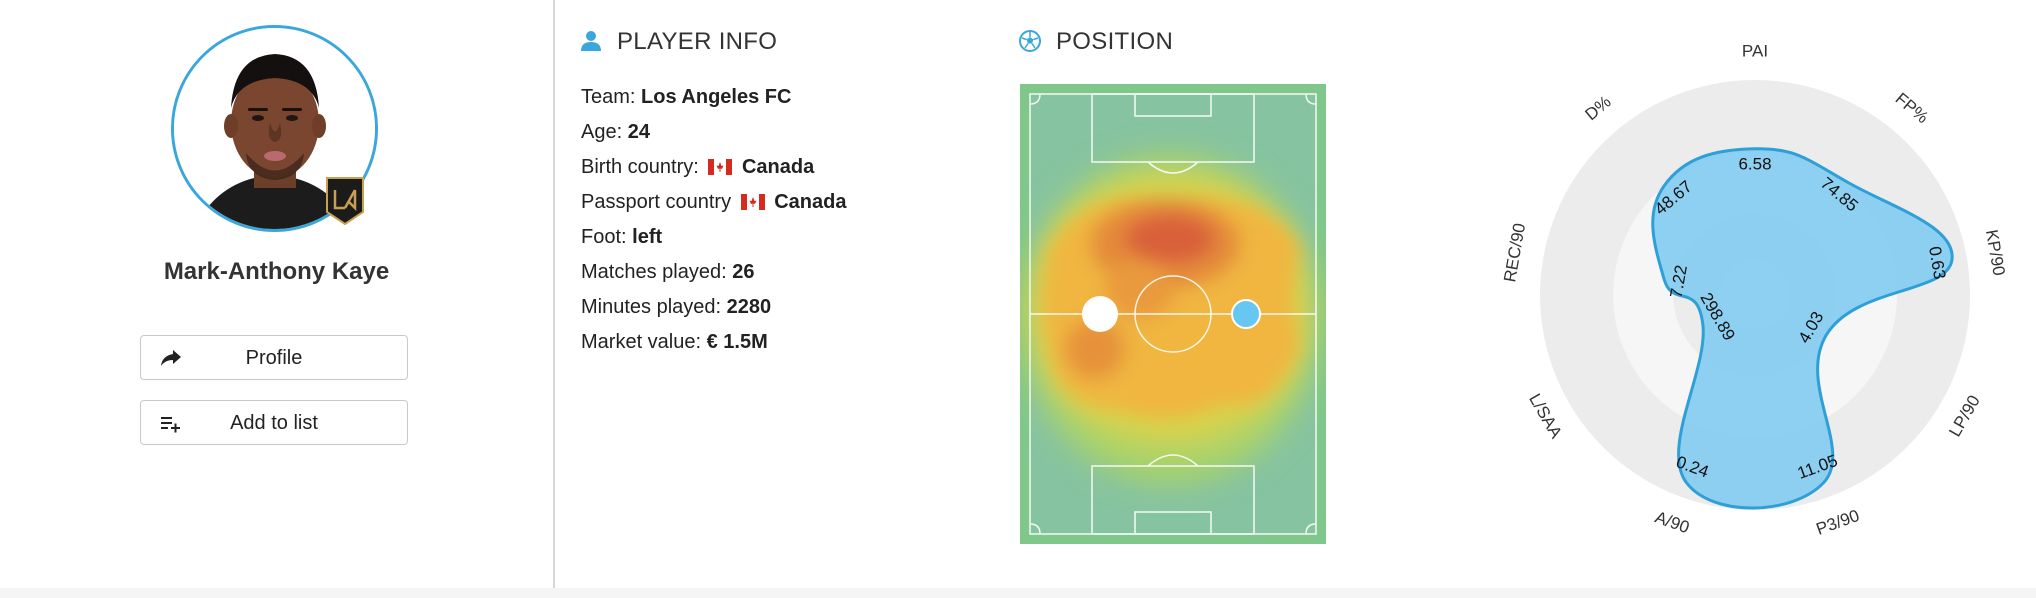  I want to click on minutes-label: Minutes played:, so click(651, 307).